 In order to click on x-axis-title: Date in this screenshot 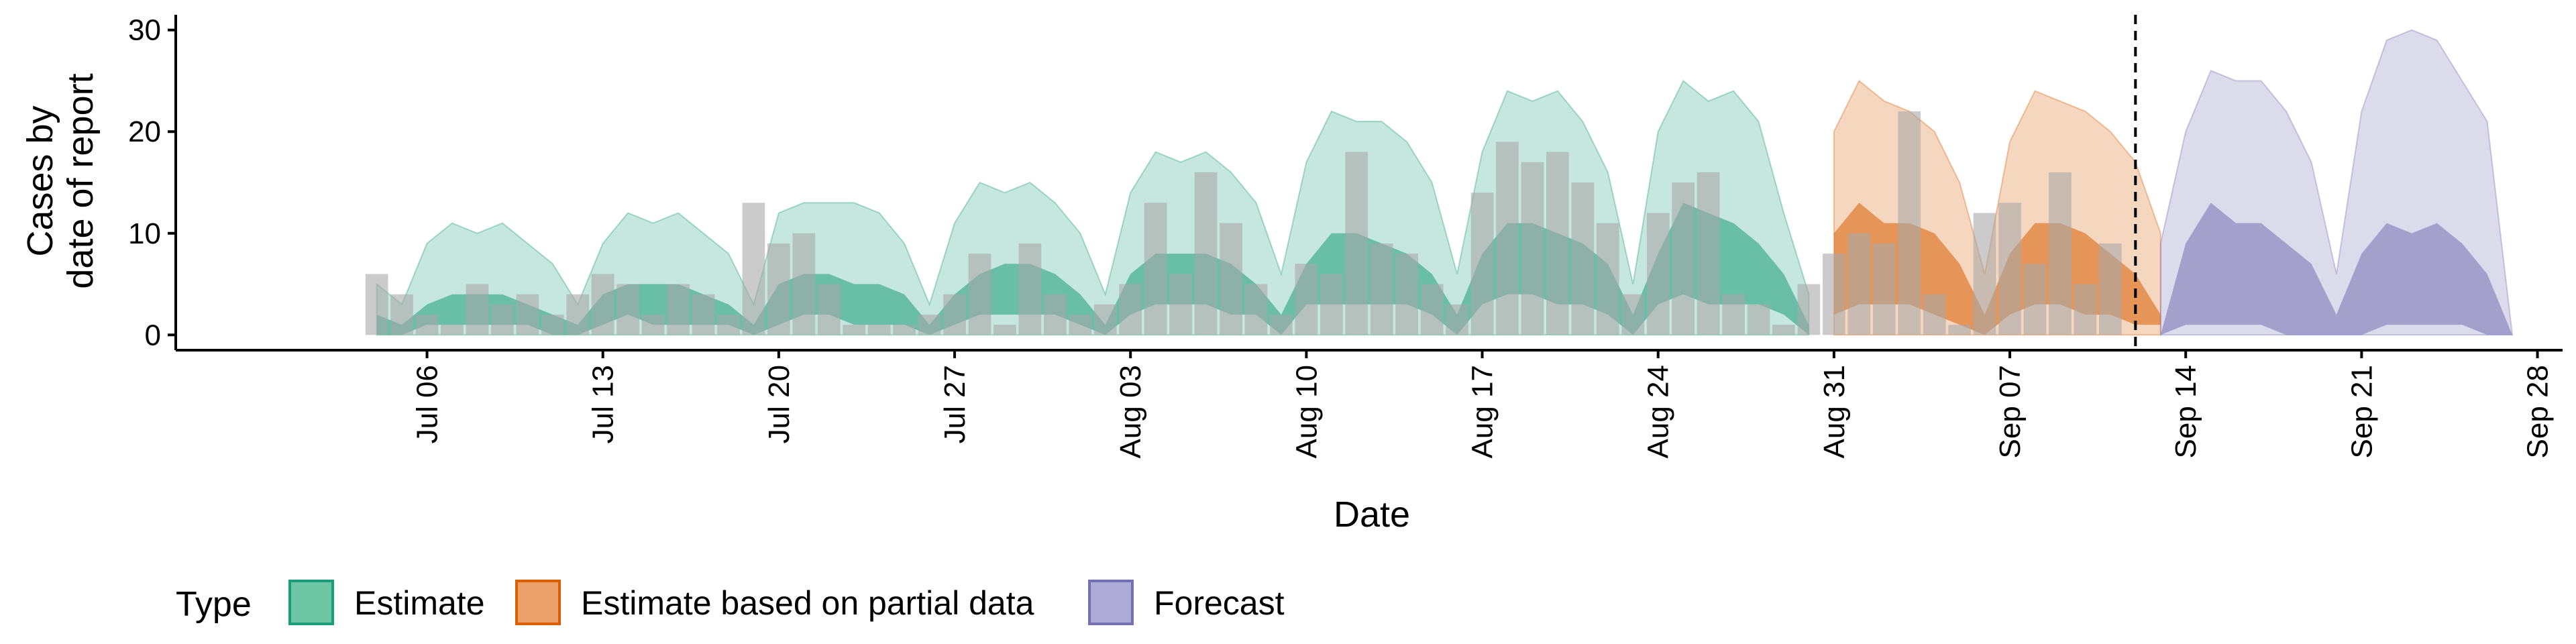, I will do `click(1372, 514)`.